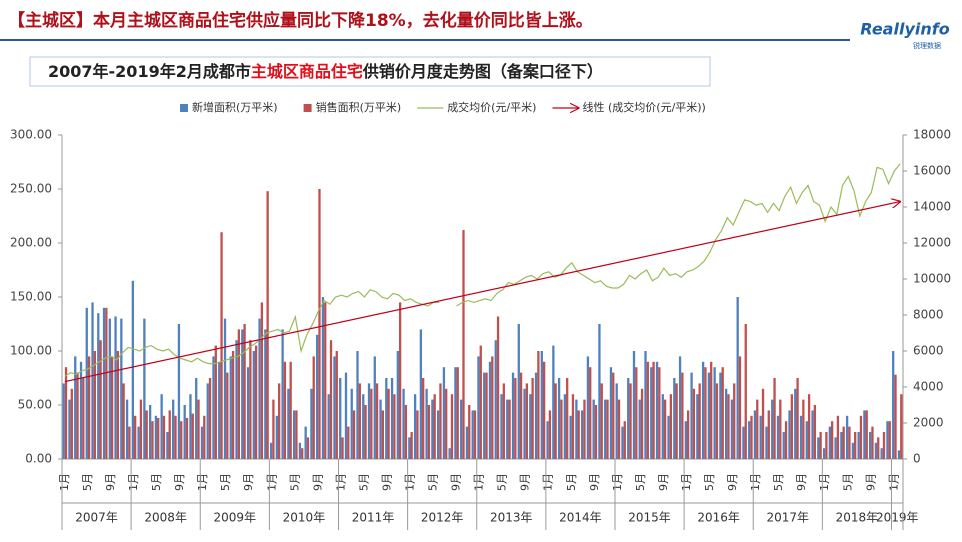 The image size is (962, 542). Describe the element at coordinates (325, 71) in the screenshot. I see `chart-title: 2007年-2019年2月成都市主城区商品住宅供销价月度走势图（备案口径下）` at that location.